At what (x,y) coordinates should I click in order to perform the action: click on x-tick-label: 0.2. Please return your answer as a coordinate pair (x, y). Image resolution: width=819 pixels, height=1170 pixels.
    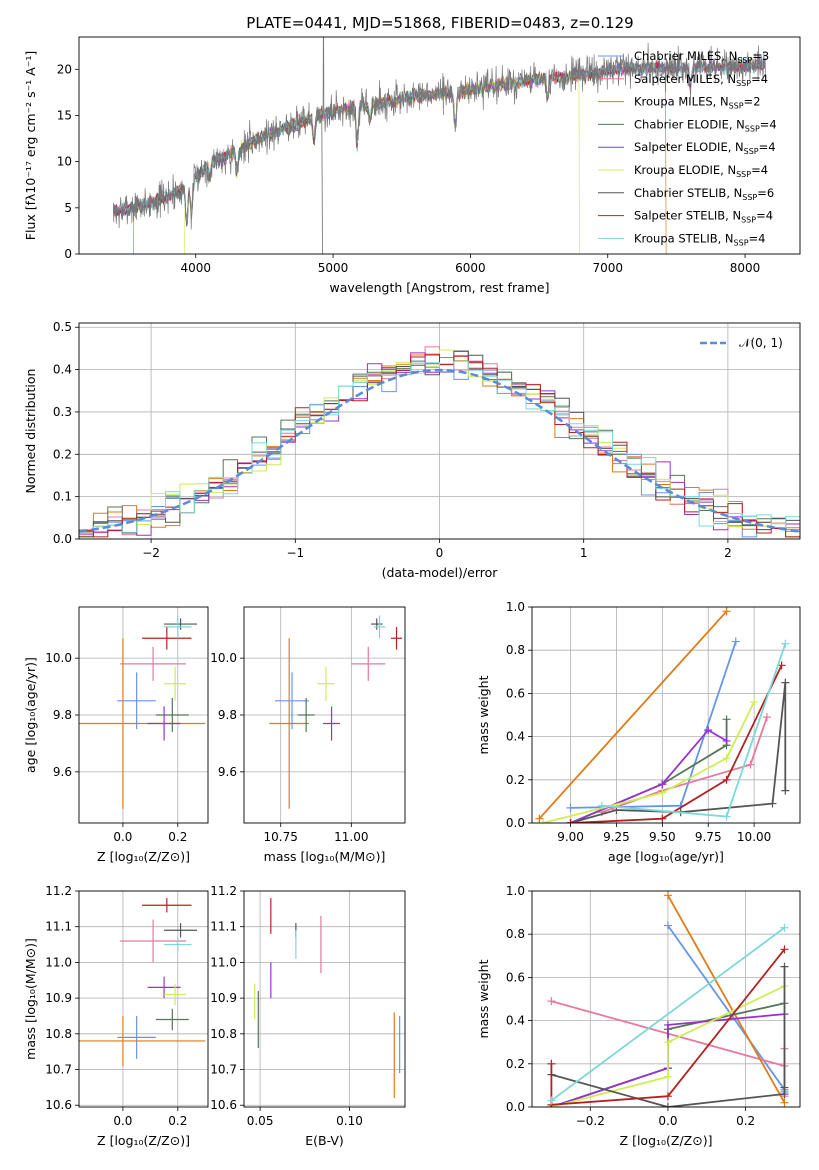
    Looking at the image, I should click on (177, 837).